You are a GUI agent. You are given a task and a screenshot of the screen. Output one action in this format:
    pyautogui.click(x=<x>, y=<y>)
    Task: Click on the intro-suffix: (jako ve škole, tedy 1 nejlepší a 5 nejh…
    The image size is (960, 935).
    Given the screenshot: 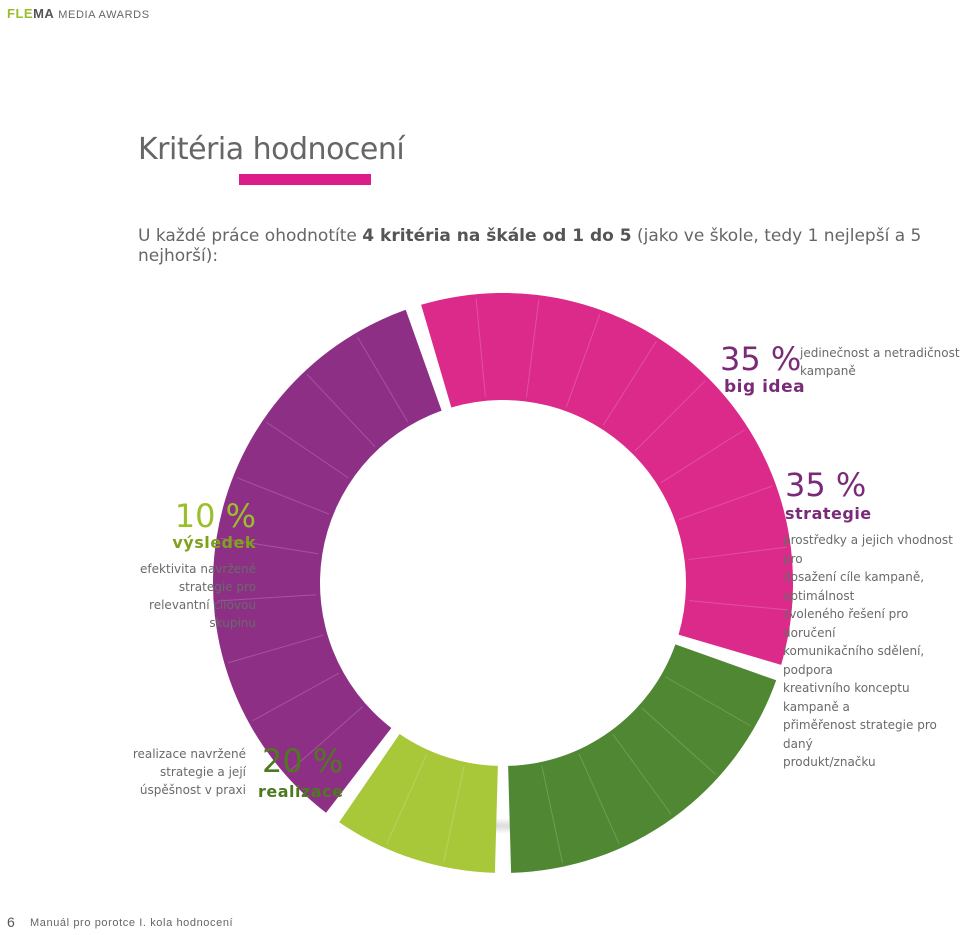 What is the action you would take?
    pyautogui.click(x=530, y=246)
    